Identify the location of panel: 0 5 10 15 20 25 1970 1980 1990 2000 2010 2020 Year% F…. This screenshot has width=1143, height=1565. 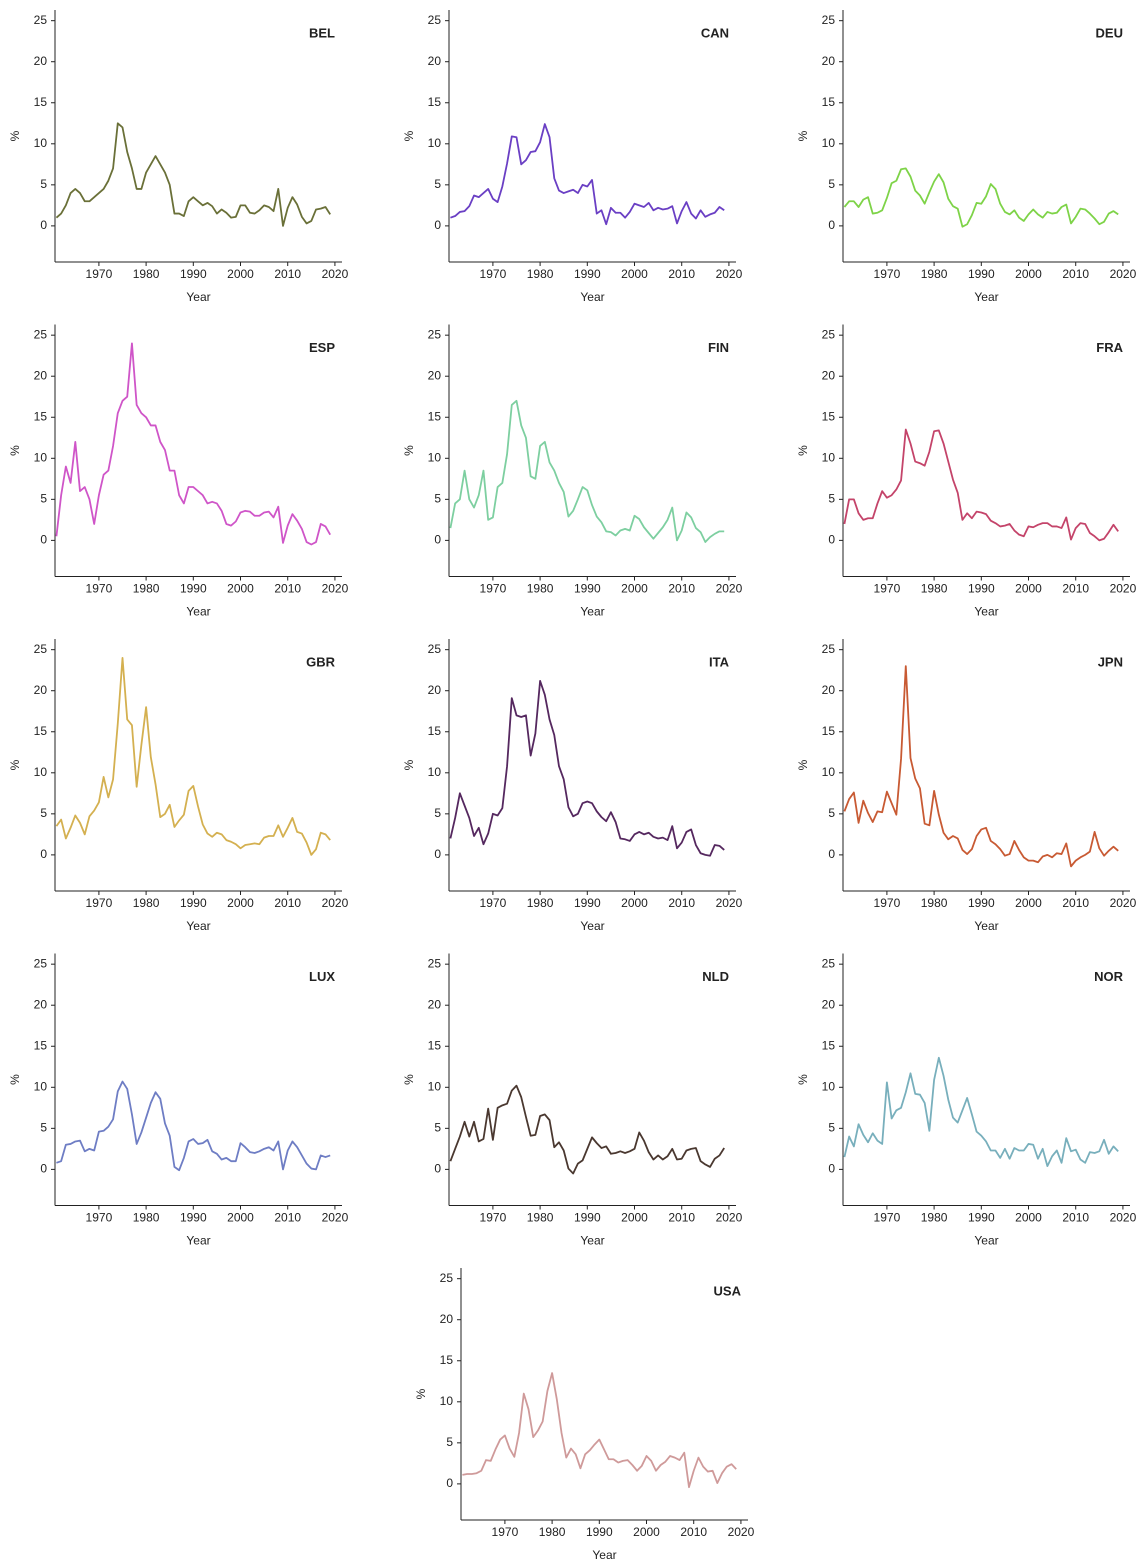
(572, 471).